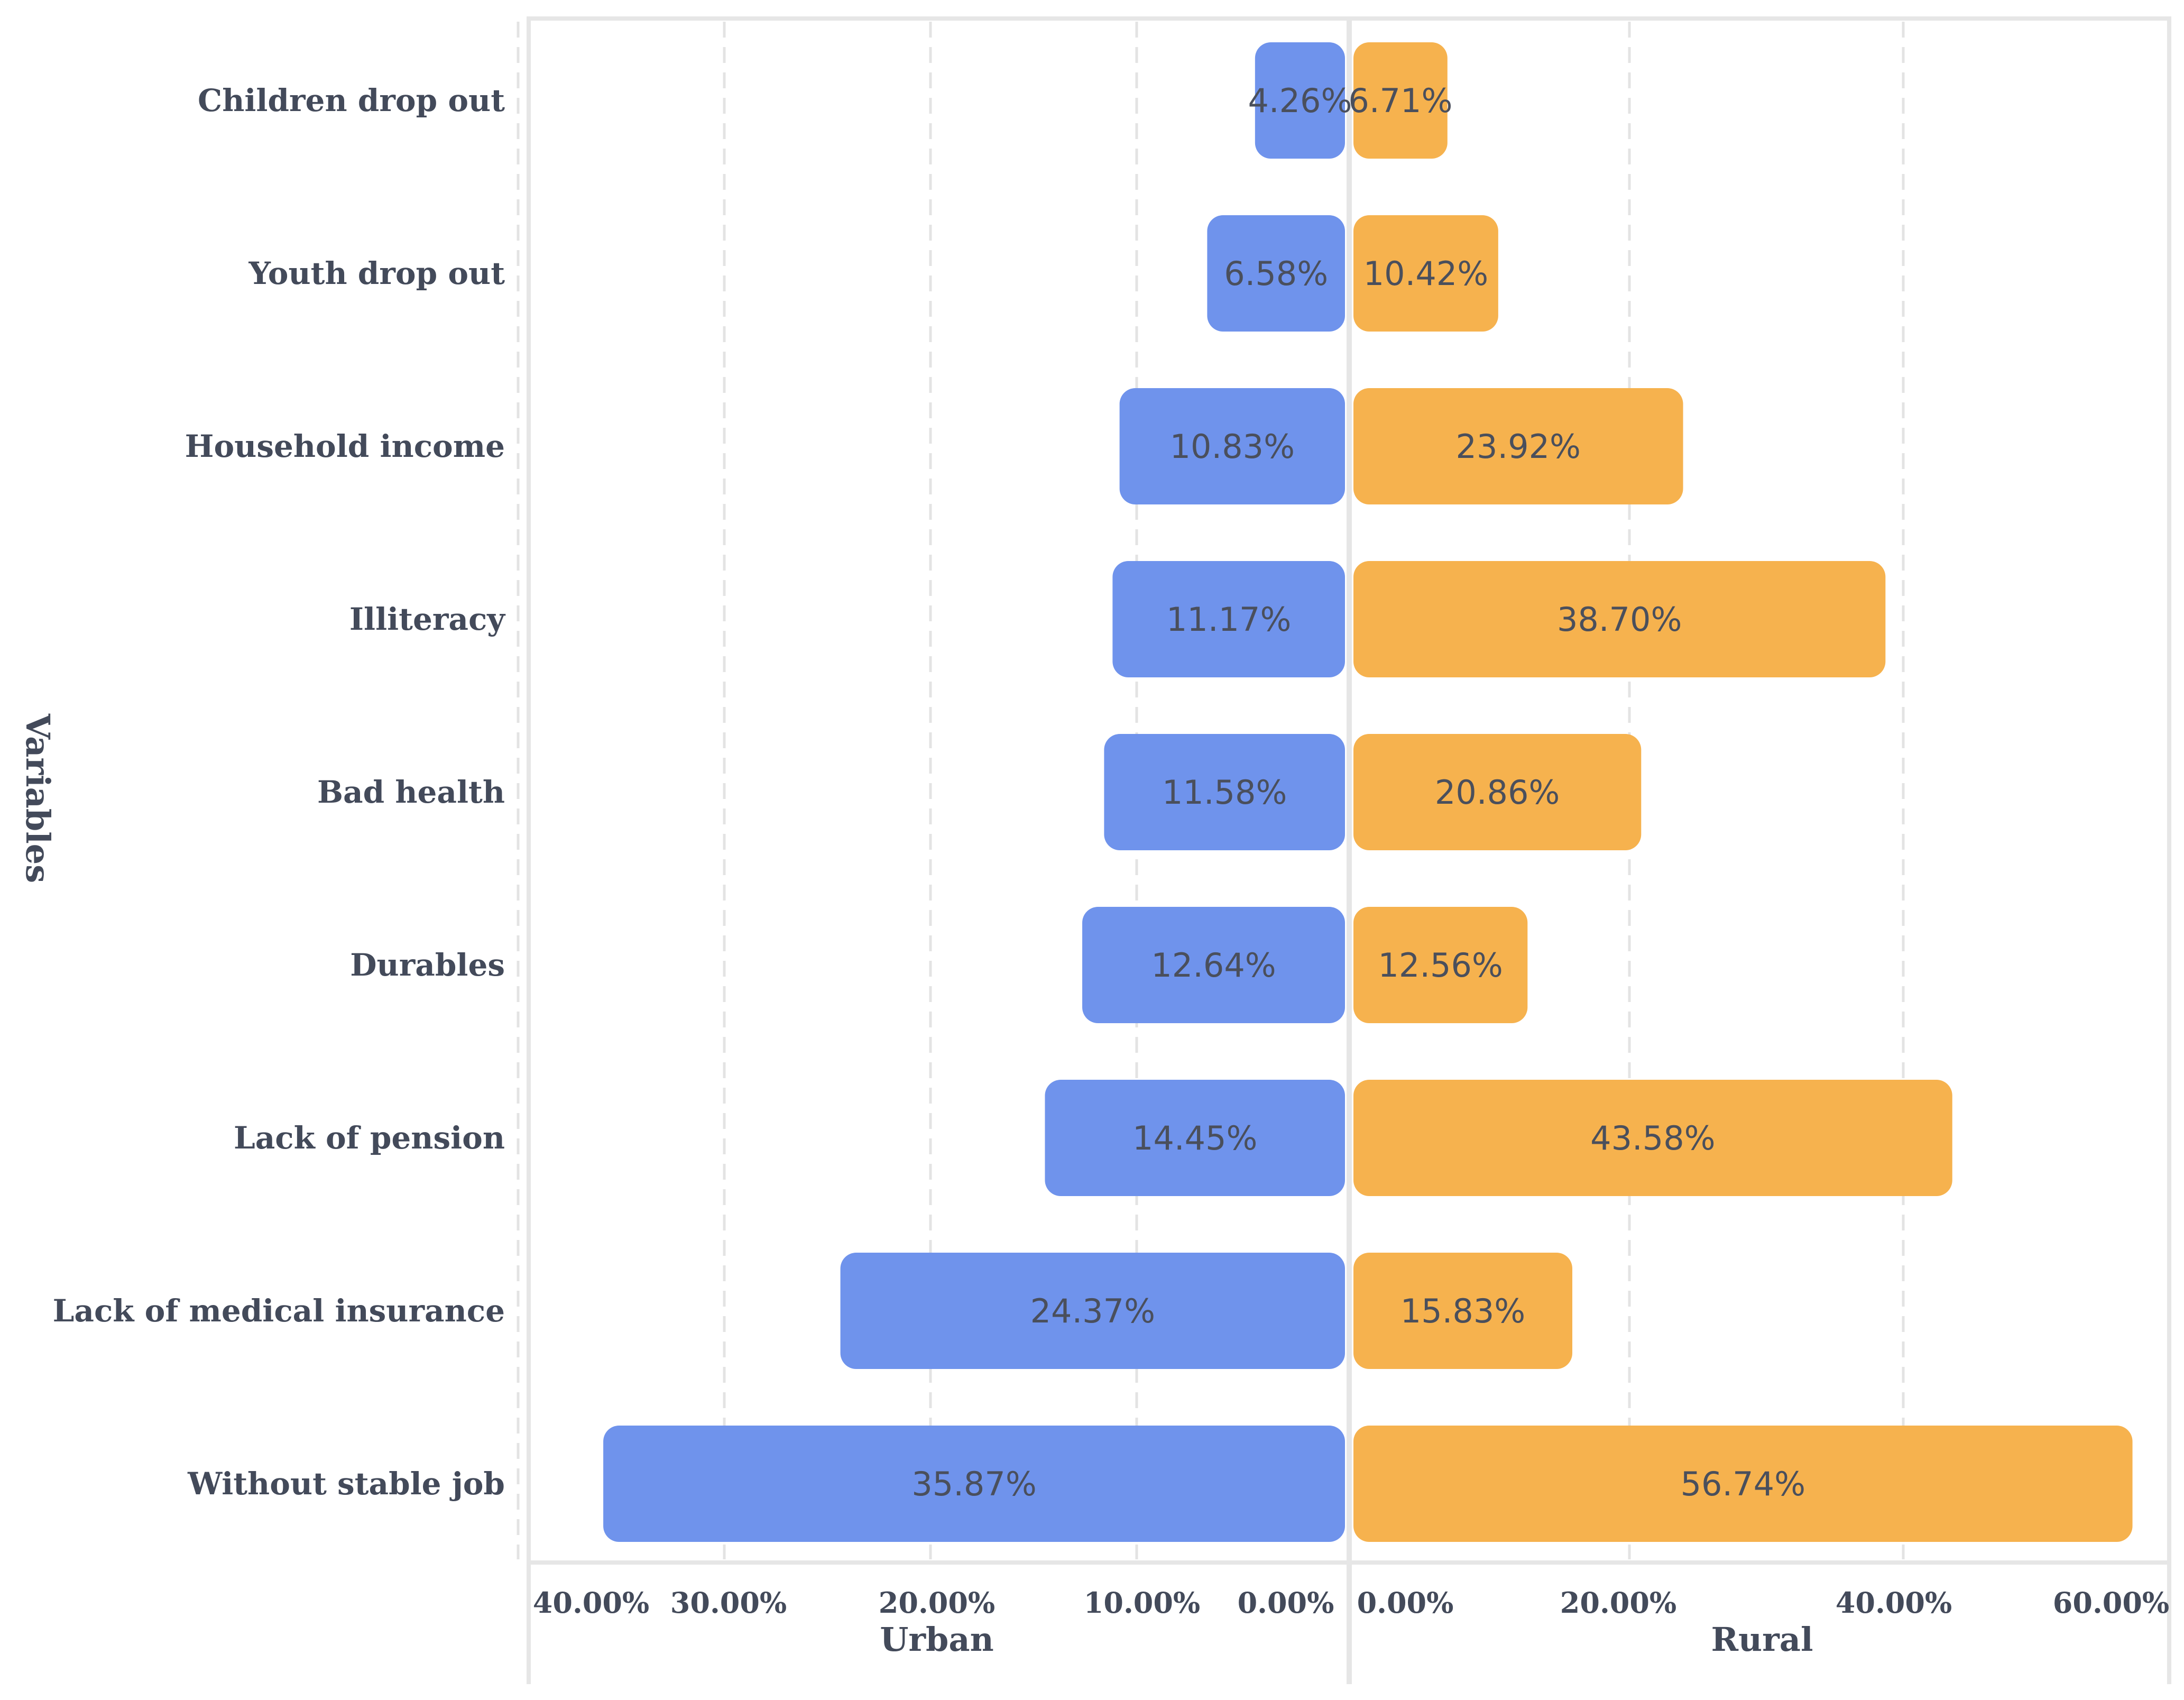  I want to click on tick-label-rural-1: 20.00%, so click(1618, 1603).